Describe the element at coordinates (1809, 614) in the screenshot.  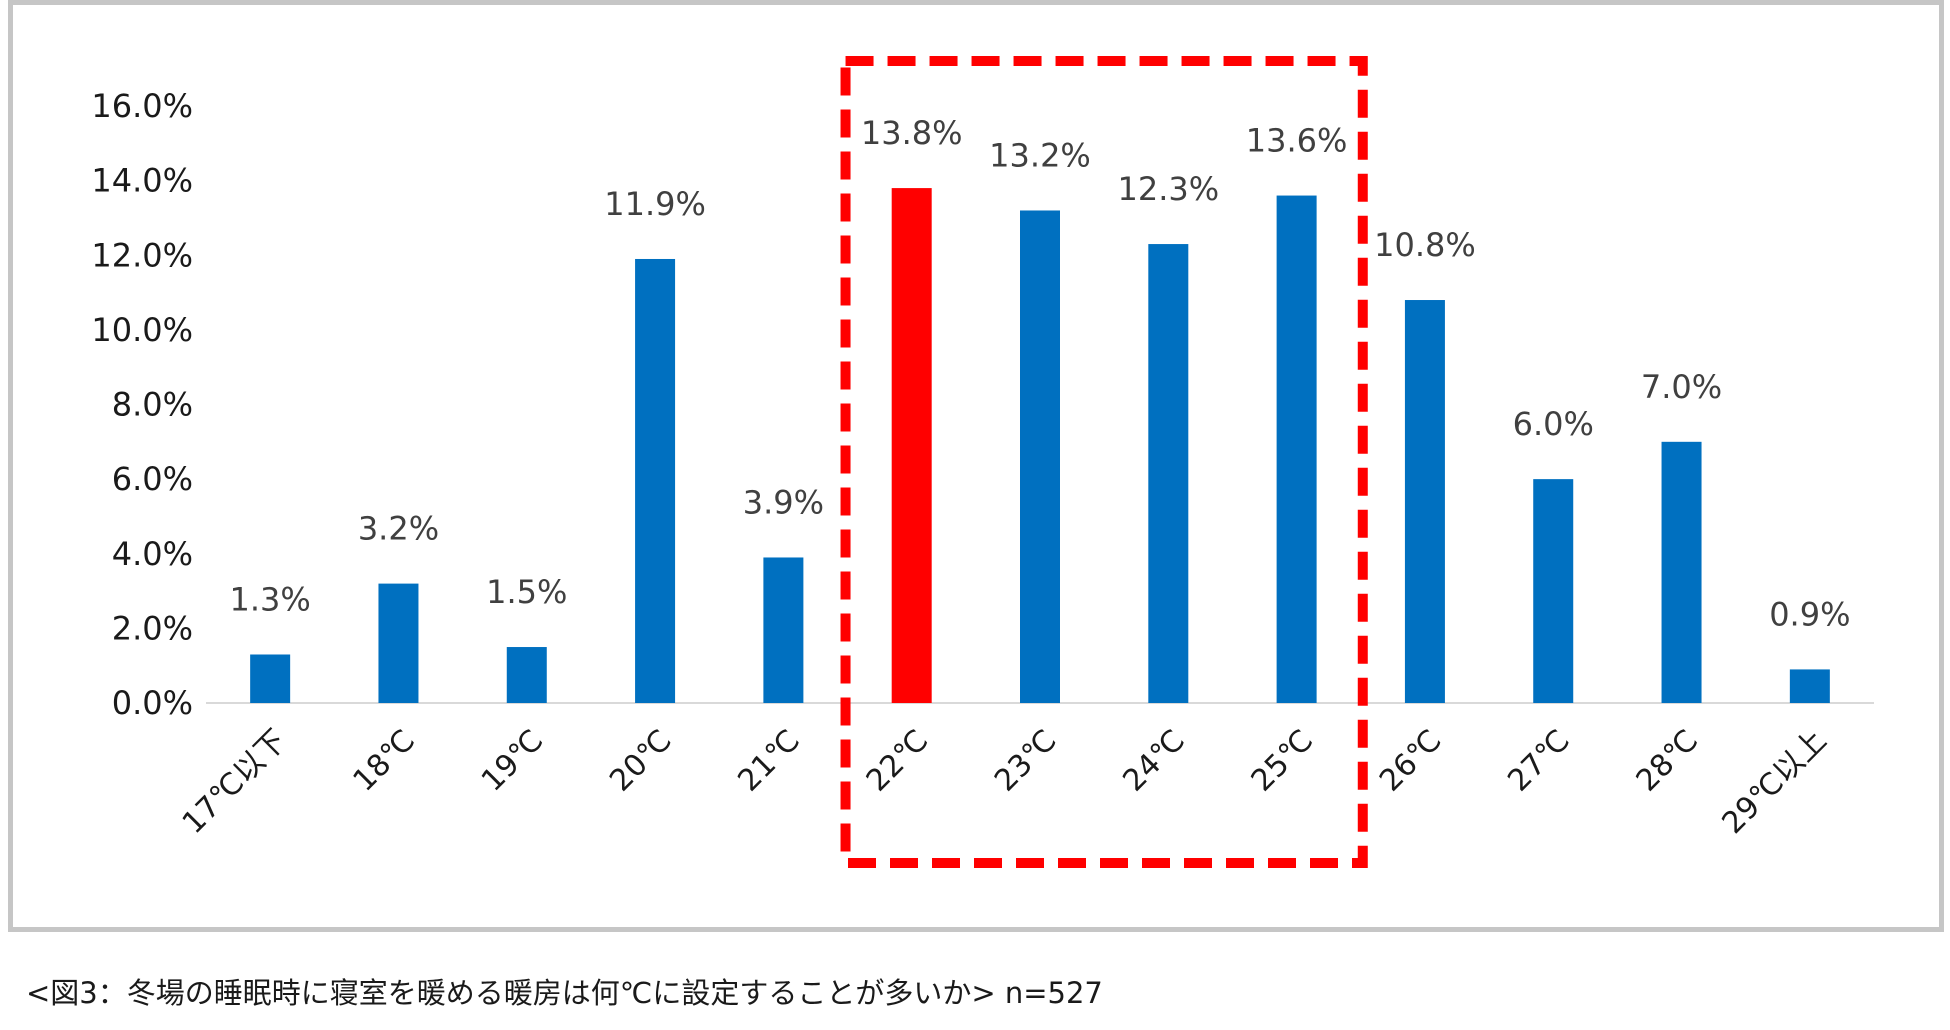
I see `data-label: 0.9%` at that location.